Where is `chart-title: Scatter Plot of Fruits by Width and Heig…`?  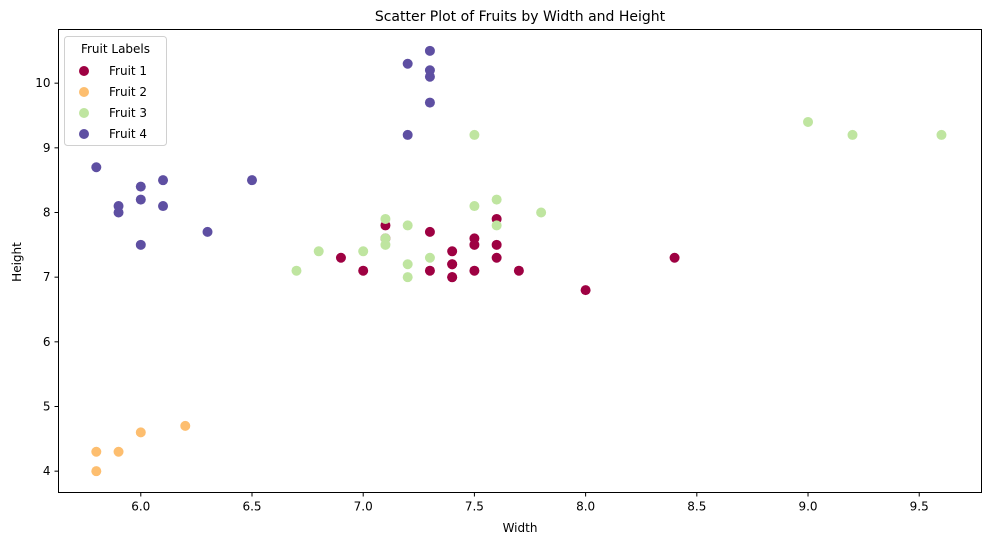
chart-title: Scatter Plot of Fruits by Width and Heig… is located at coordinates (520, 17).